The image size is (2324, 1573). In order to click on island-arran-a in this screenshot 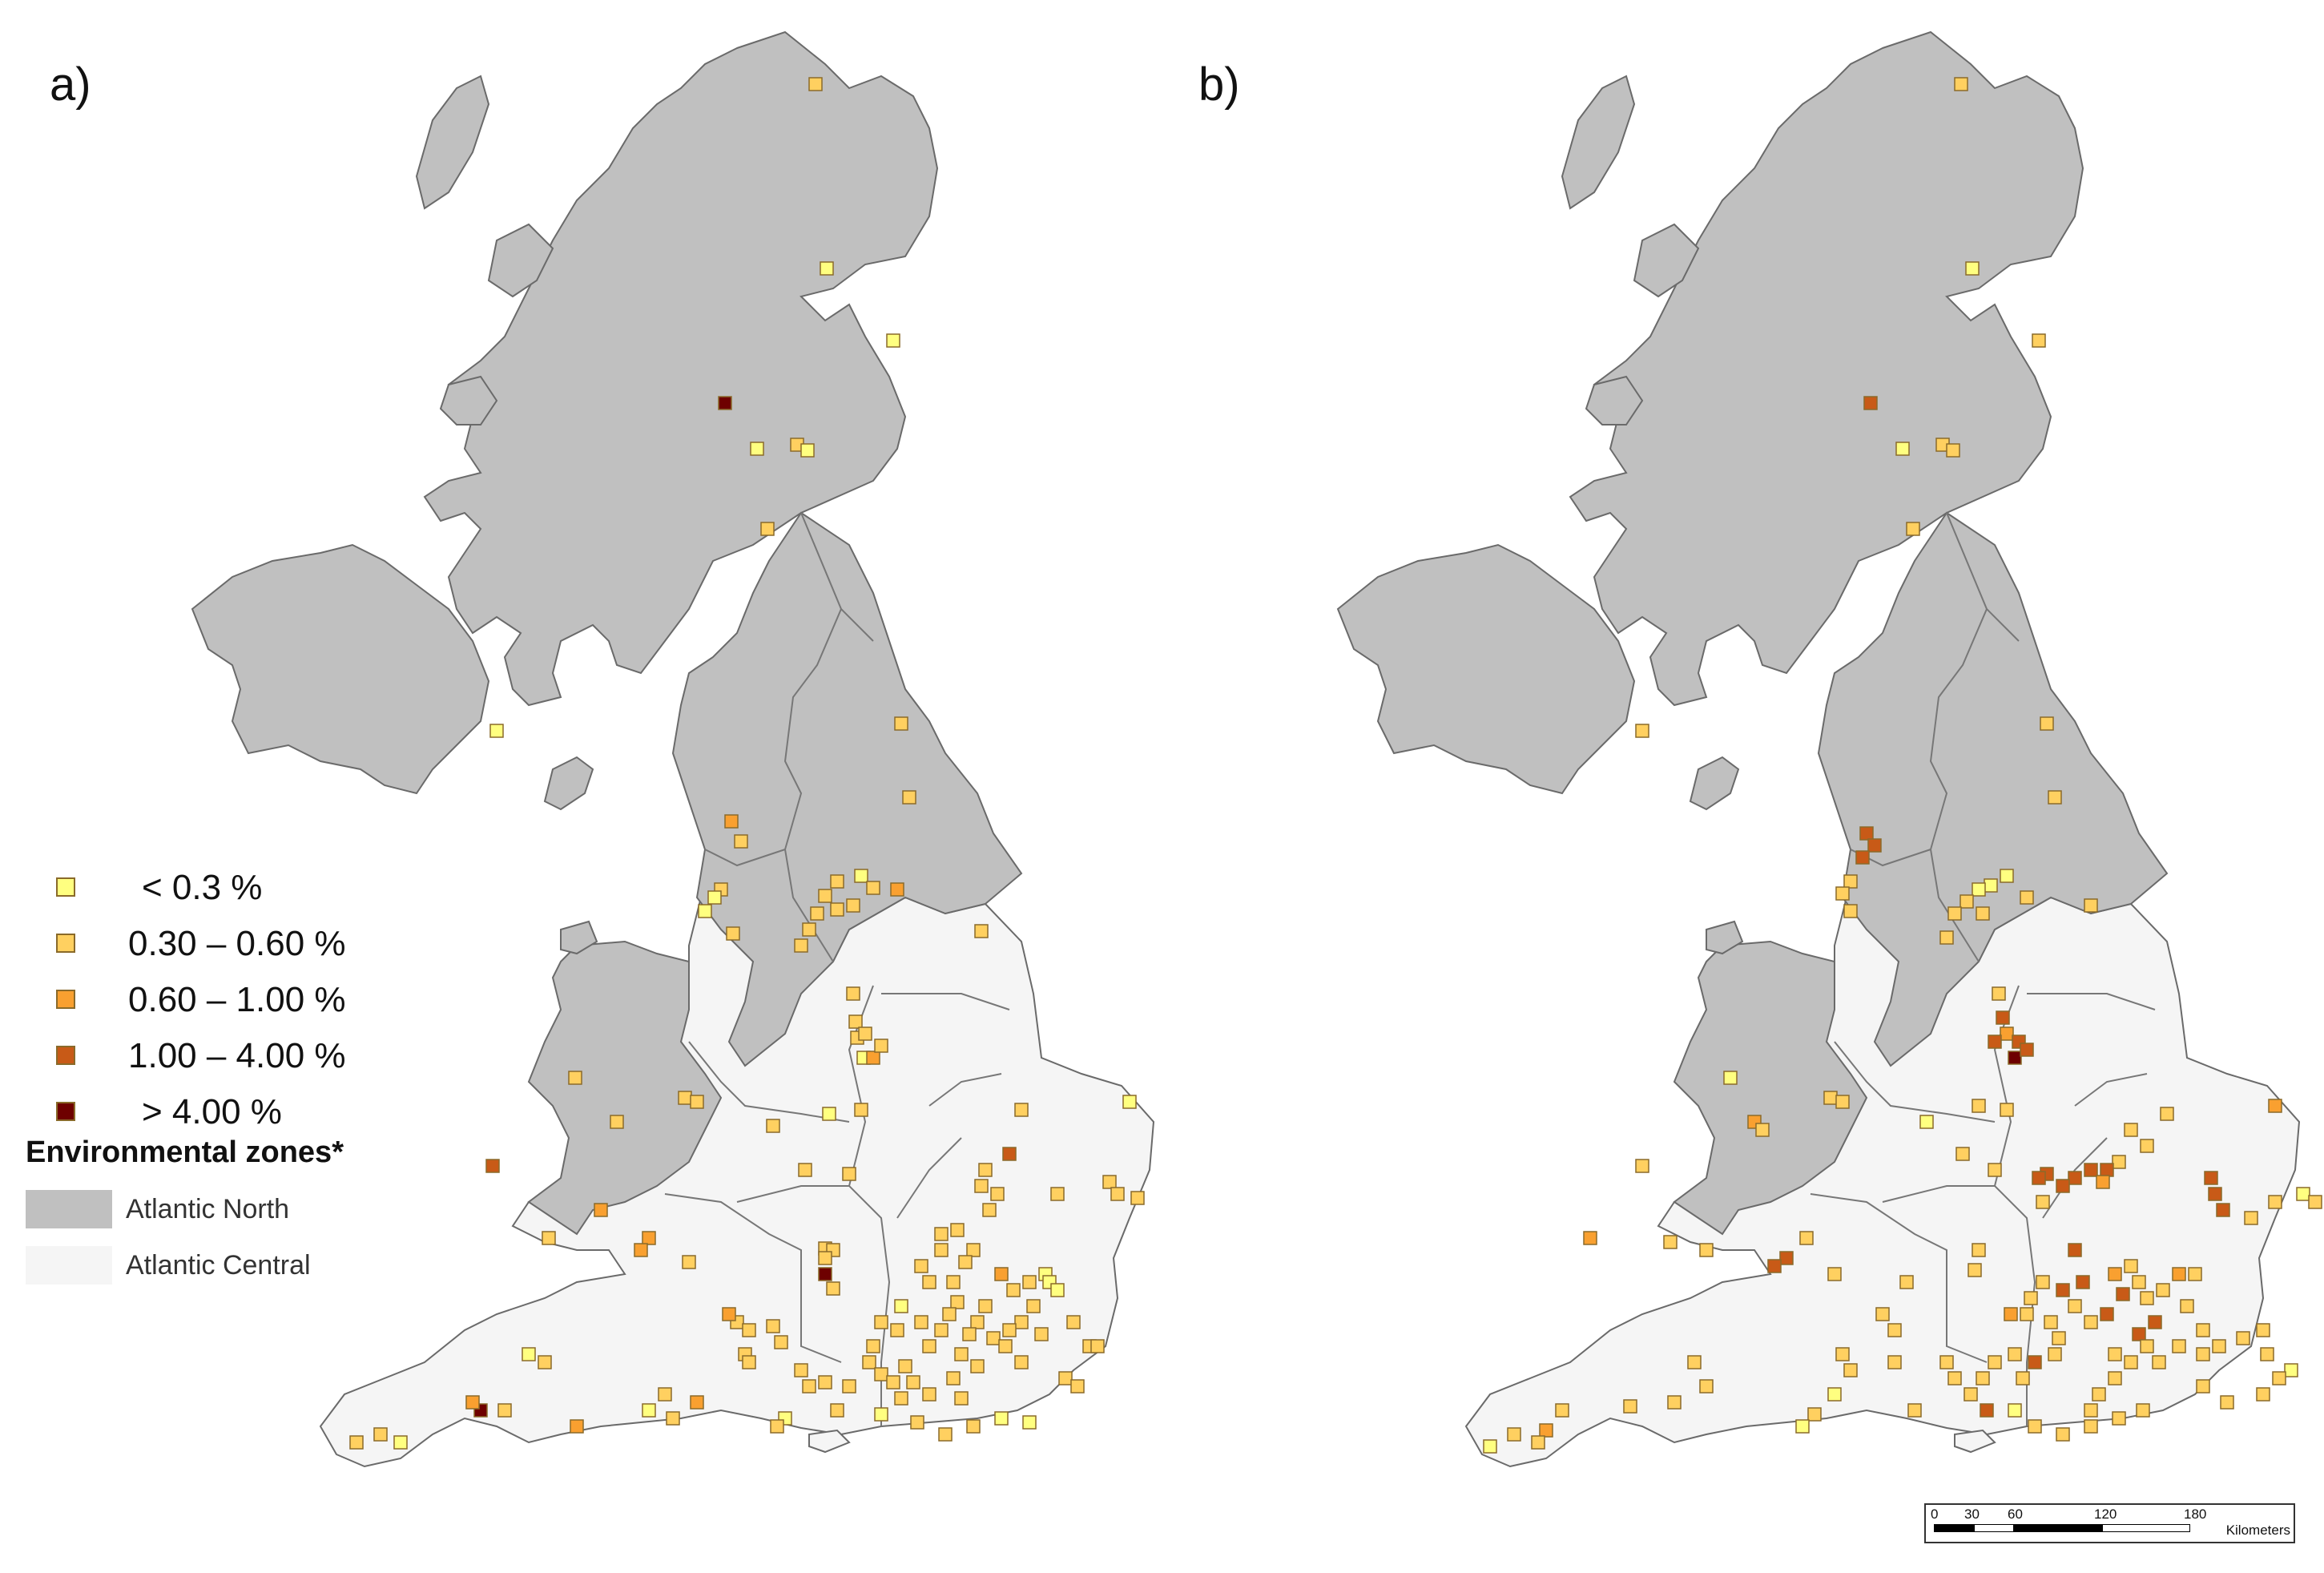, I will do `click(568, 783)`.